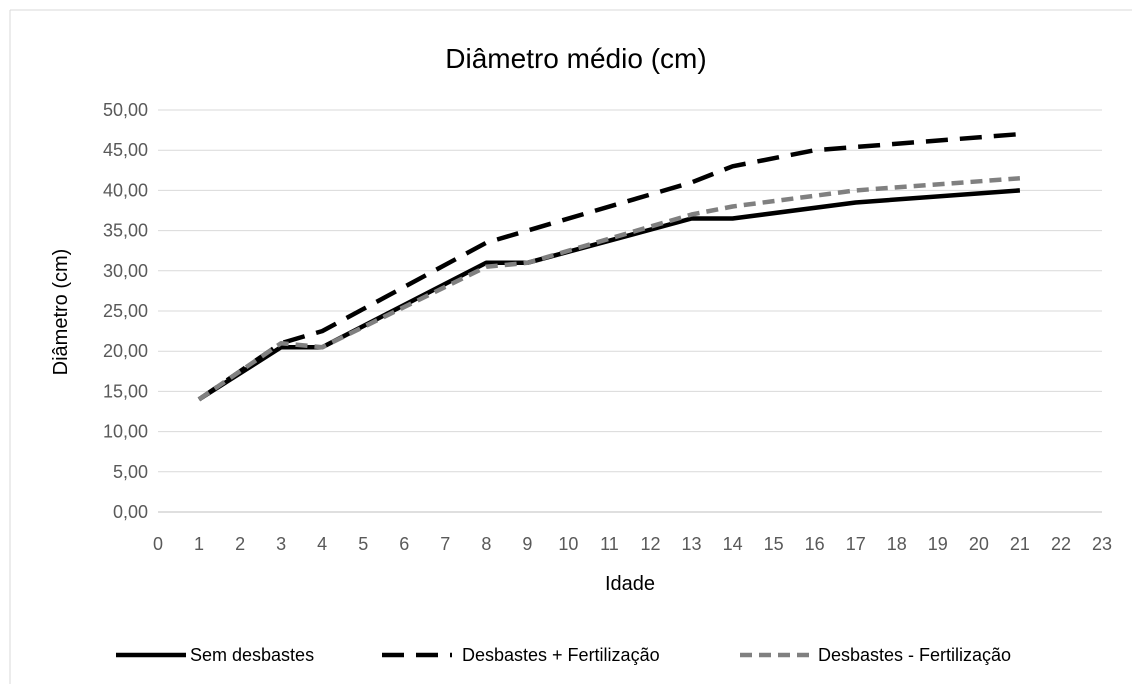 The image size is (1132, 684). What do you see at coordinates (125, 231) in the screenshot?
I see `y-tick-label: 35,00` at bounding box center [125, 231].